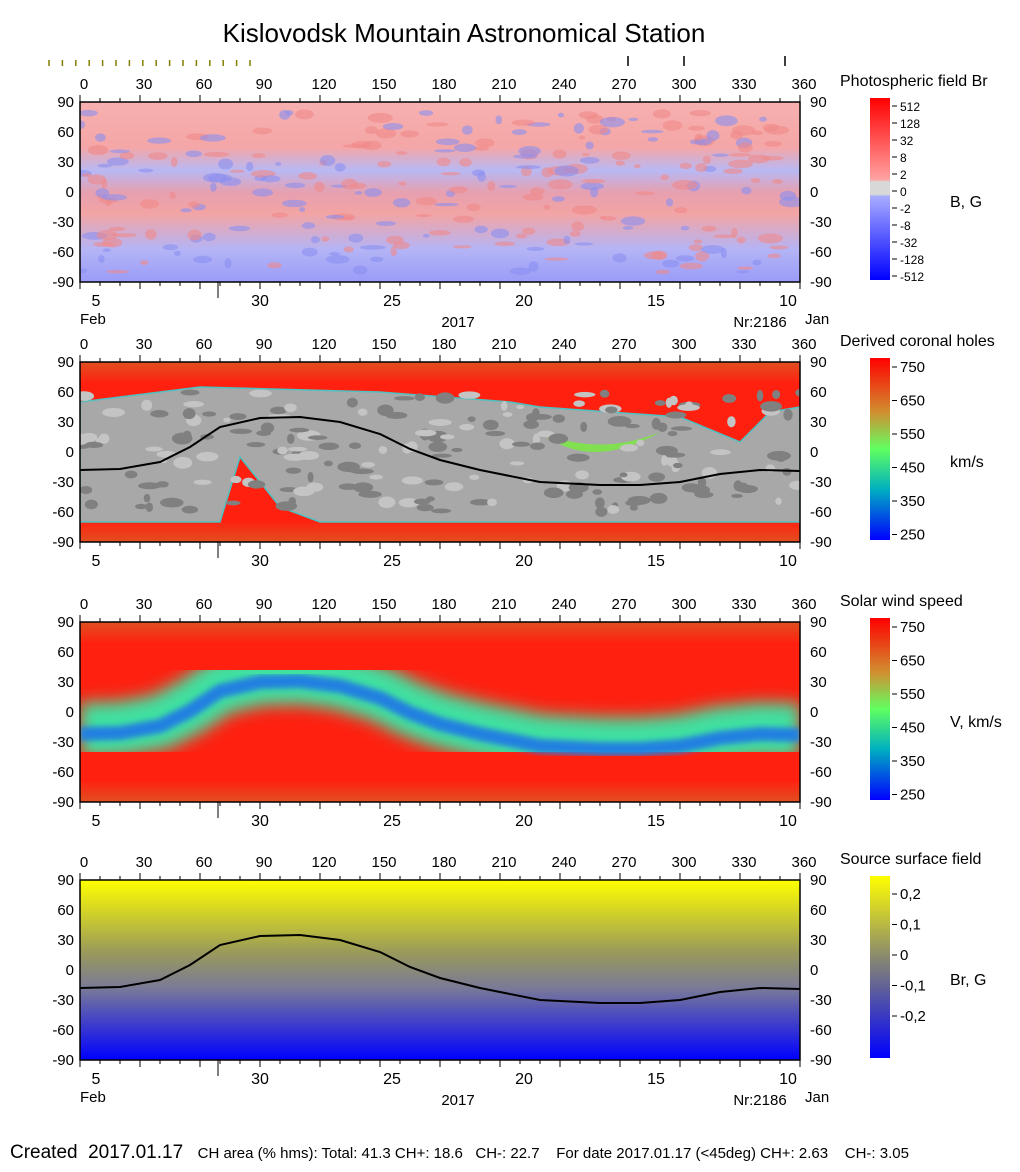  I want to click on lon-label: 210, so click(503, 862).